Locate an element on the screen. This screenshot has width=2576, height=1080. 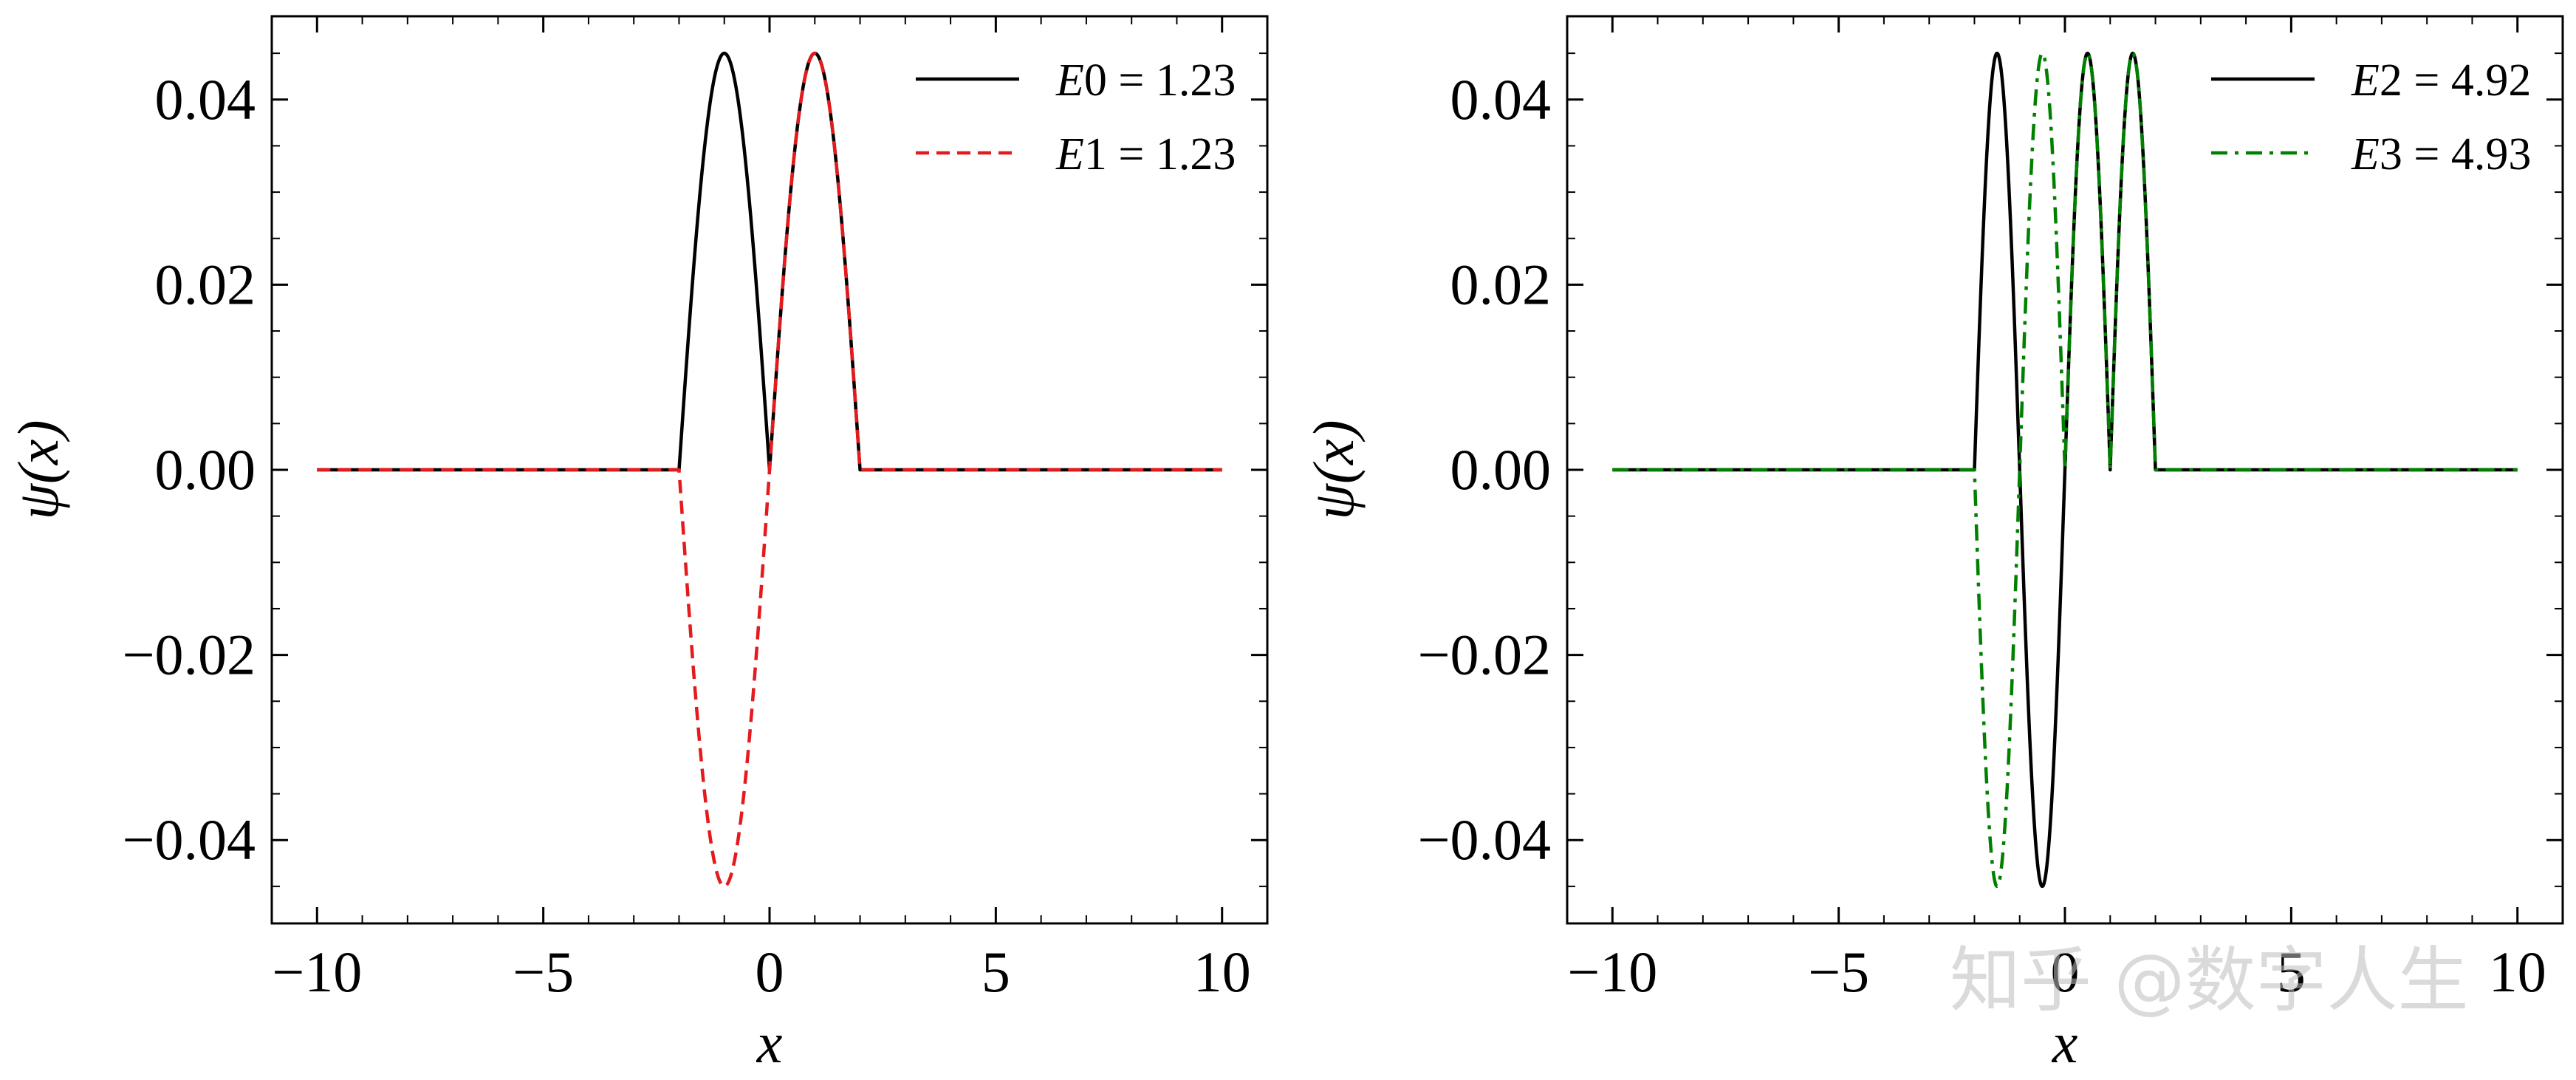
legend-label-0: E0 = 1.23 is located at coordinates (1145, 80).